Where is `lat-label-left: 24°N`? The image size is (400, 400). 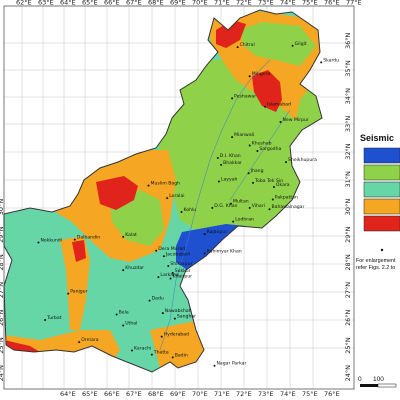
lat-label-left: 24°N is located at coordinates (2, 373).